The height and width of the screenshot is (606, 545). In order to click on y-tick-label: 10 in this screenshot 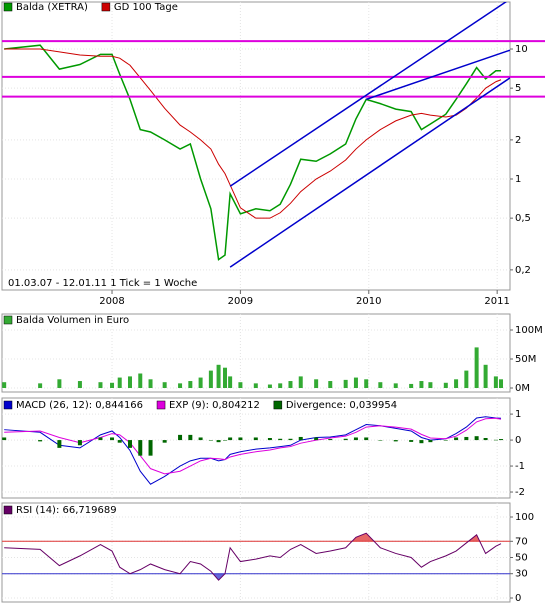, I will do `click(521, 49)`.